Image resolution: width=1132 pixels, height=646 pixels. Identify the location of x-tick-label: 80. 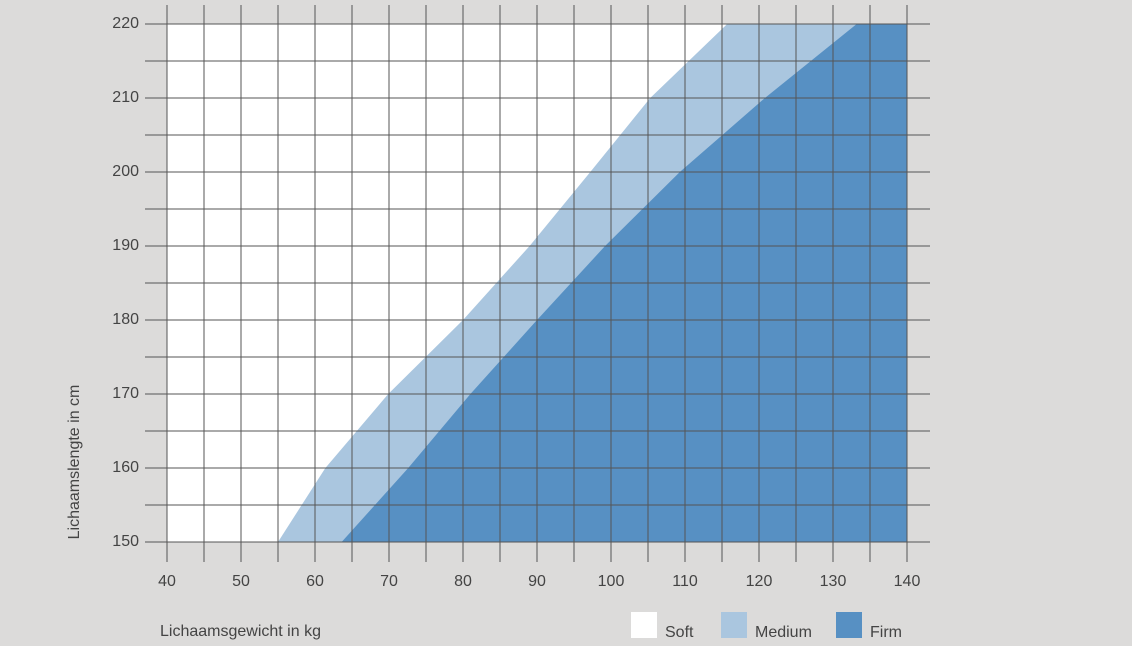
(463, 581).